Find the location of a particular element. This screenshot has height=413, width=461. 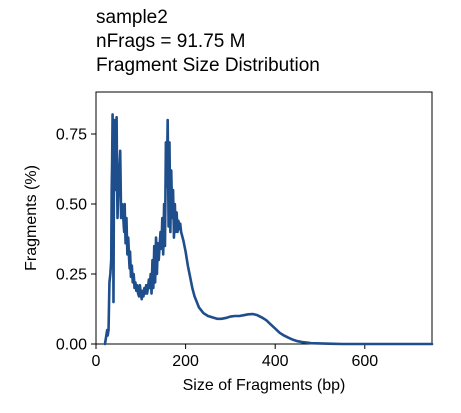

y-axis: 0.00 0.25 0.50 0.75 is located at coordinates (76, 240).